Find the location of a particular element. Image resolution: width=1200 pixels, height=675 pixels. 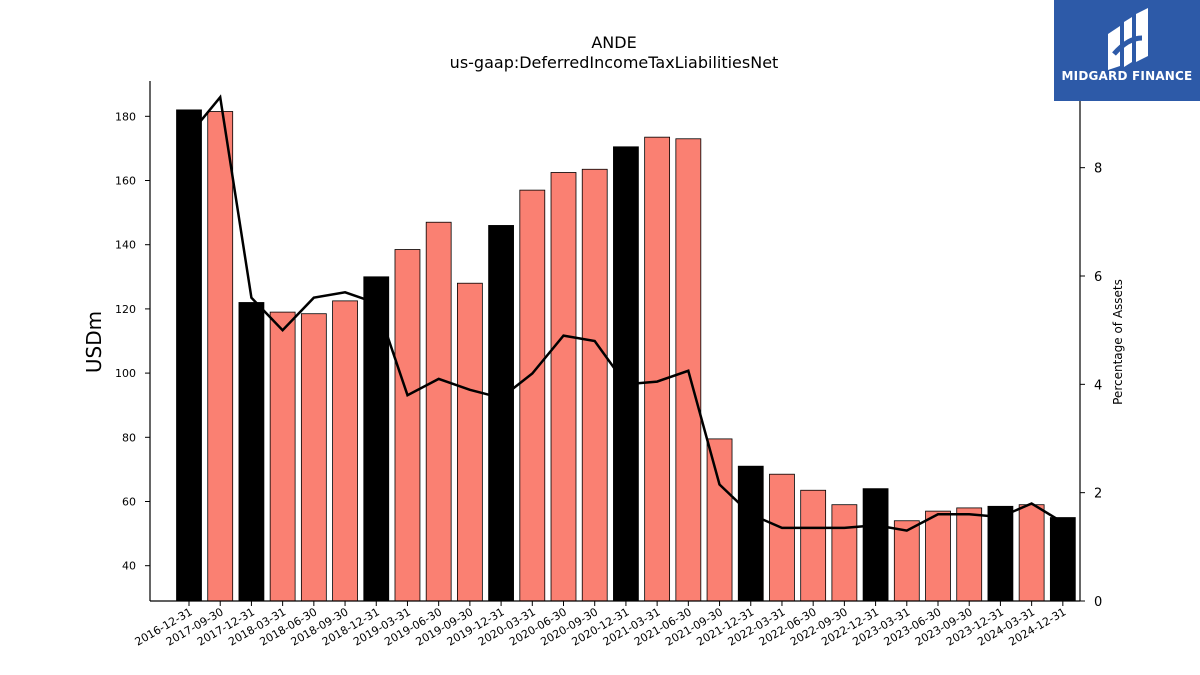

y-tick-label: 160 is located at coordinates (125, 181).